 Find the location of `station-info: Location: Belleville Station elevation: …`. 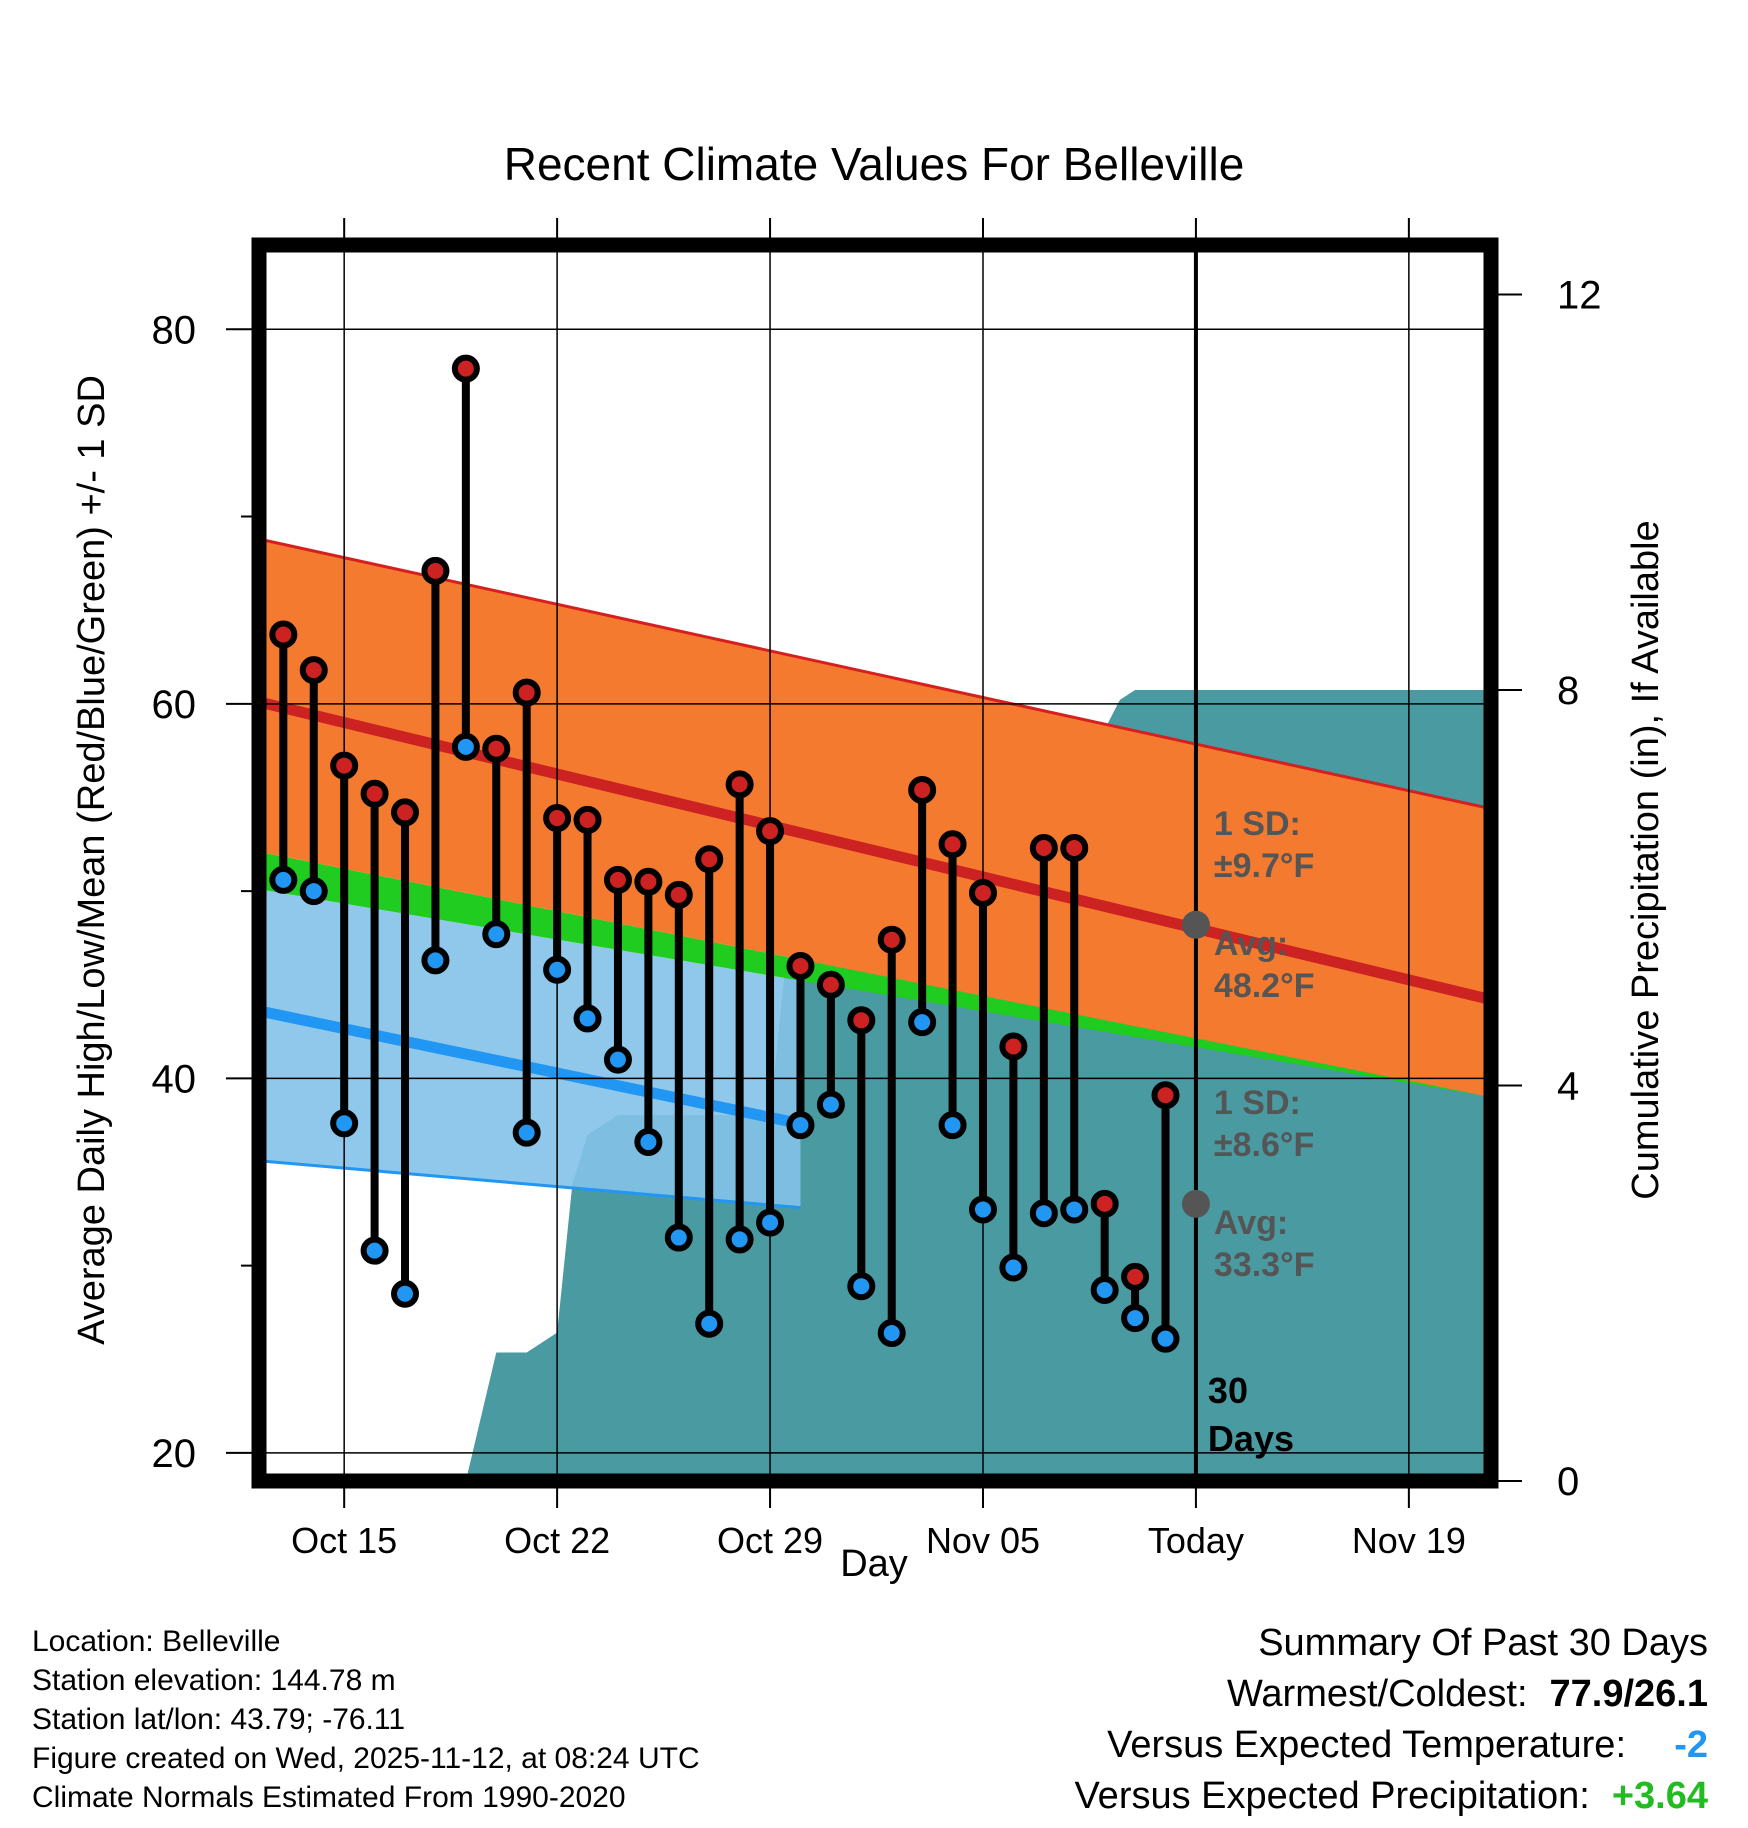

station-info: Location: Belleville Station elevation: … is located at coordinates (366, 1719).